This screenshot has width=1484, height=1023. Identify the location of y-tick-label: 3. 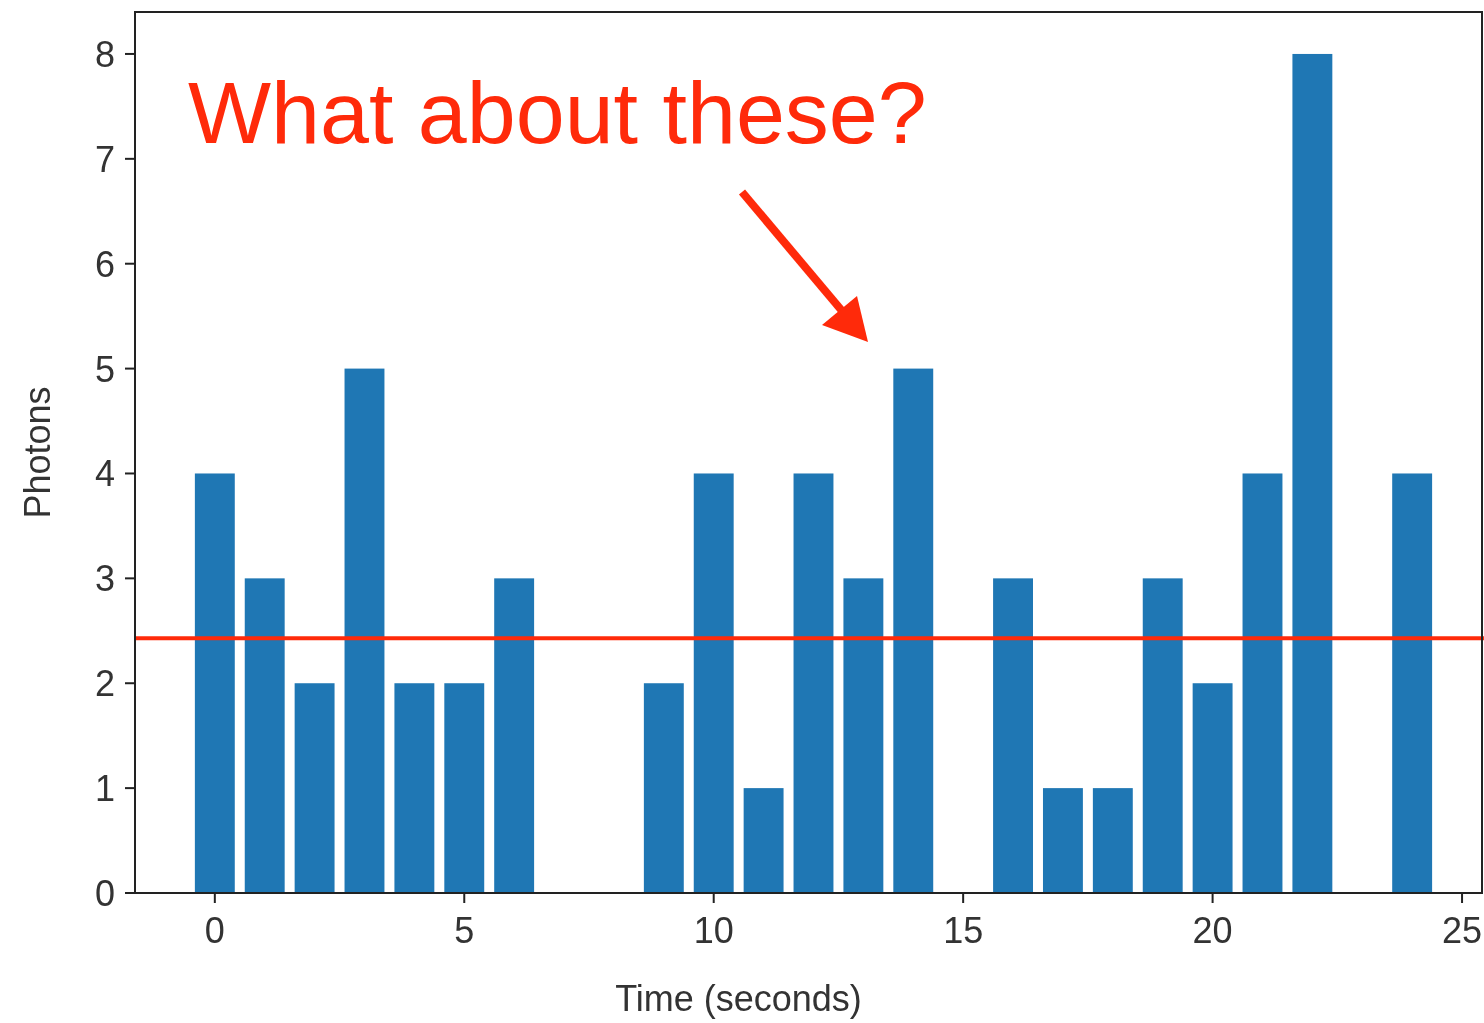
(104, 579).